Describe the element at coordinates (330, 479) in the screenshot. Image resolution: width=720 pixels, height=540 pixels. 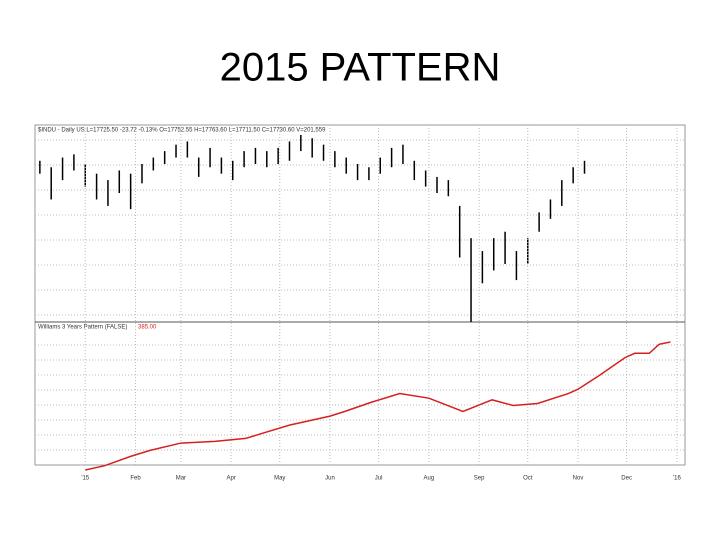
I see `x-tick-label: Jun` at that location.